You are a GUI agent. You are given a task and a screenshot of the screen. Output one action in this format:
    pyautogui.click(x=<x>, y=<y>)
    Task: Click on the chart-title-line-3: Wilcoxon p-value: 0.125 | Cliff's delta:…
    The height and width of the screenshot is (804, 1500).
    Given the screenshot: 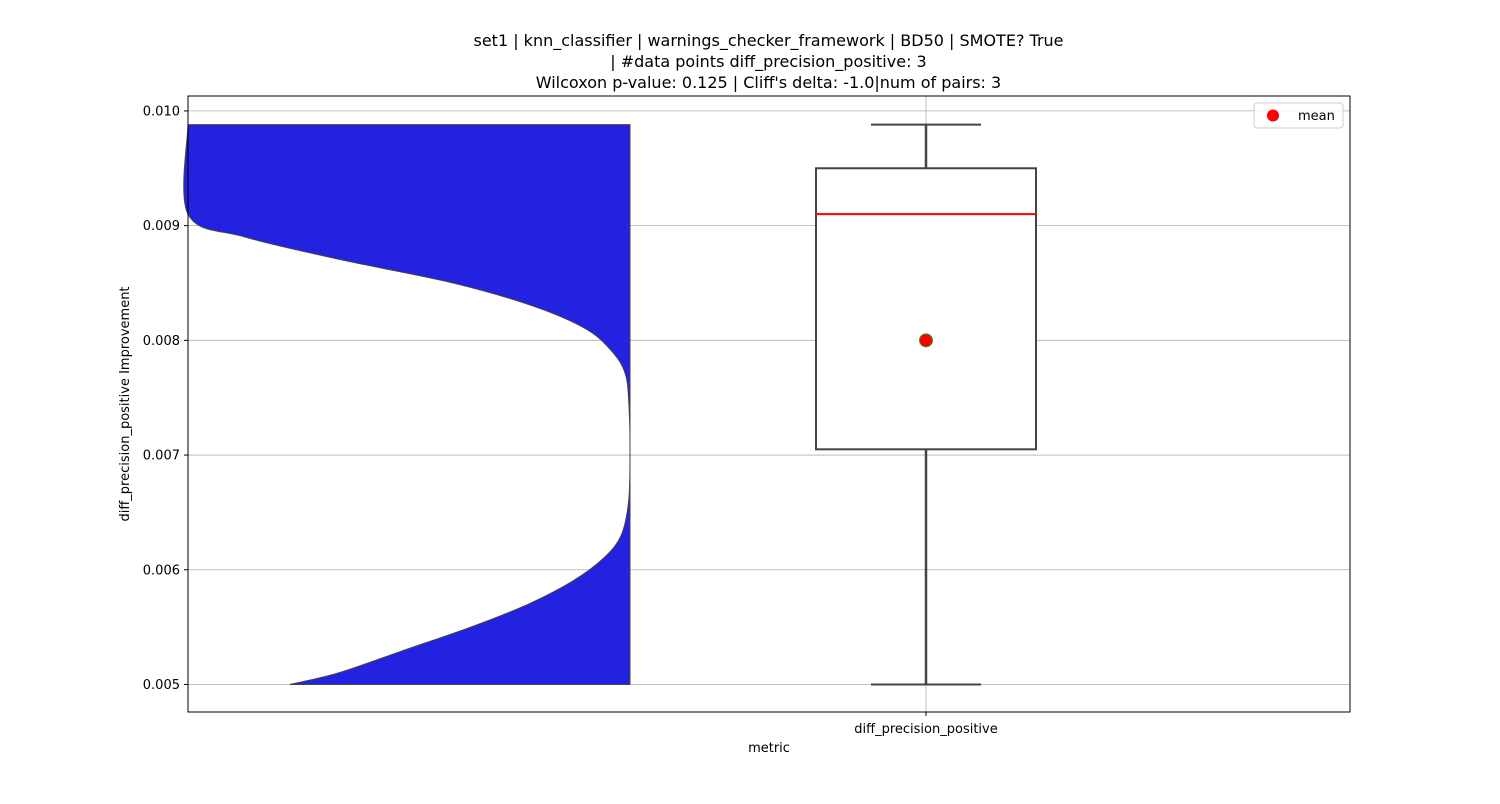 What is the action you would take?
    pyautogui.click(x=768, y=82)
    